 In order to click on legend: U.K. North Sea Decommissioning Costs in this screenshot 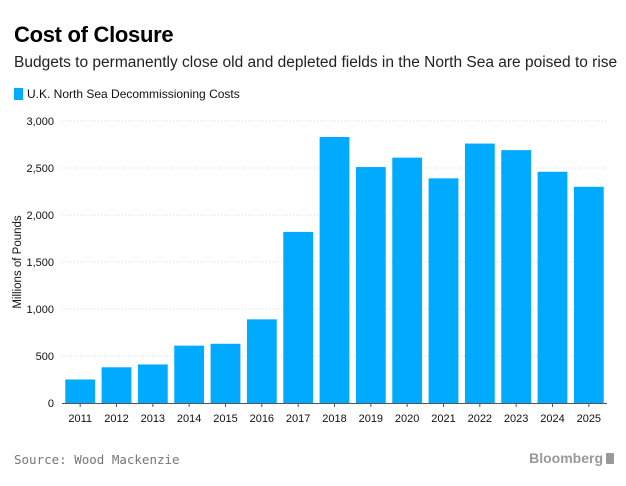, I will do `click(127, 94)`.